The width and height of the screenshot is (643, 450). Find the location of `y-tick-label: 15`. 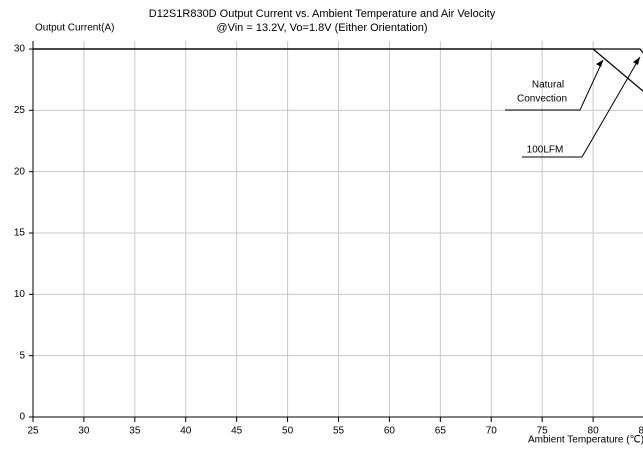

y-tick-label: 15 is located at coordinates (20, 233).